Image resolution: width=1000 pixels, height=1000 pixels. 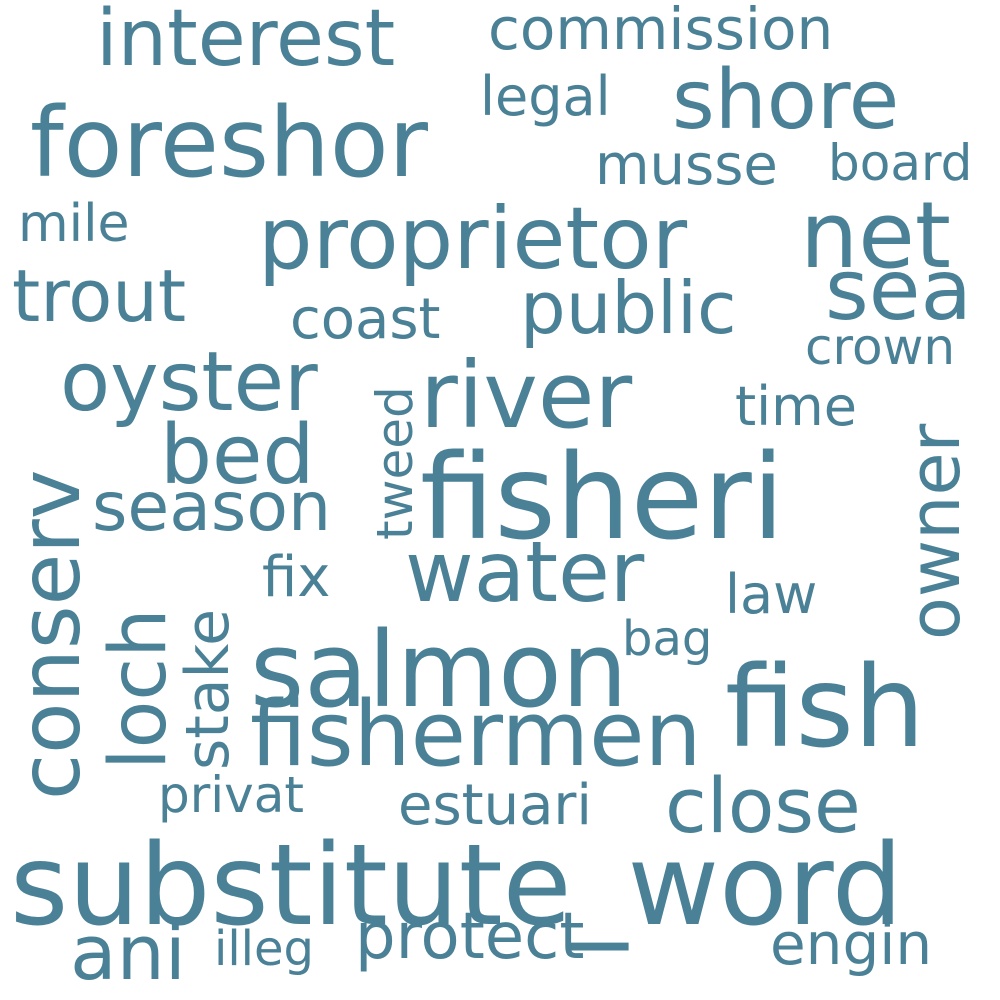 I want to click on word-trout: trout, so click(x=99, y=296).